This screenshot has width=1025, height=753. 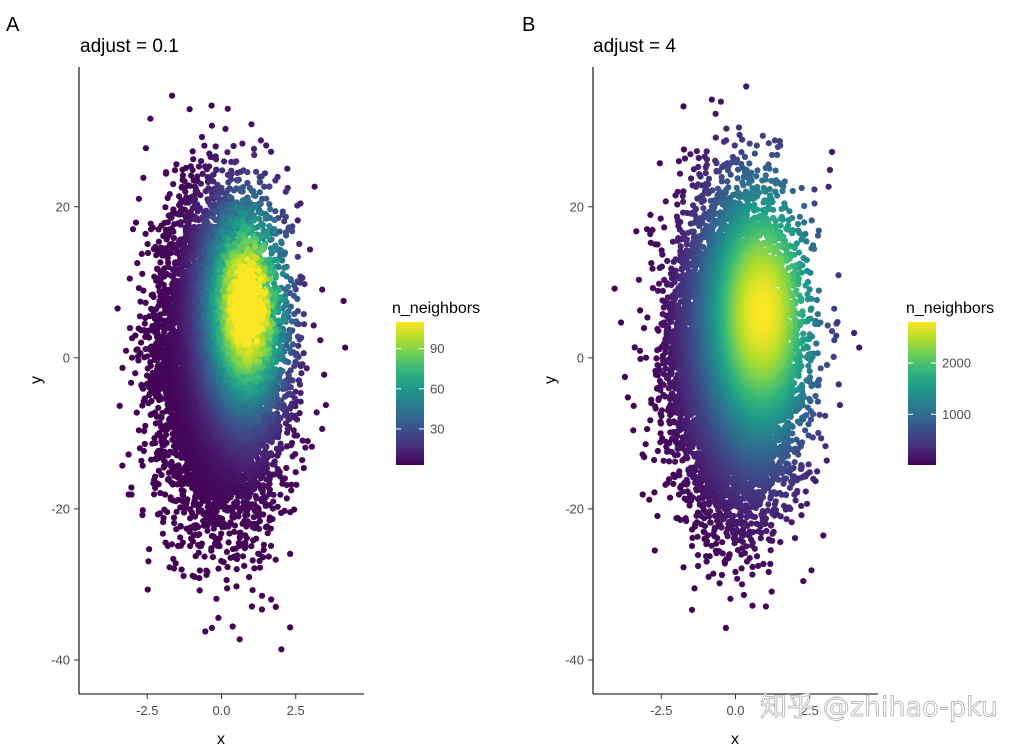 I want to click on panel-a-title: adjust = 0.1, so click(x=129, y=46).